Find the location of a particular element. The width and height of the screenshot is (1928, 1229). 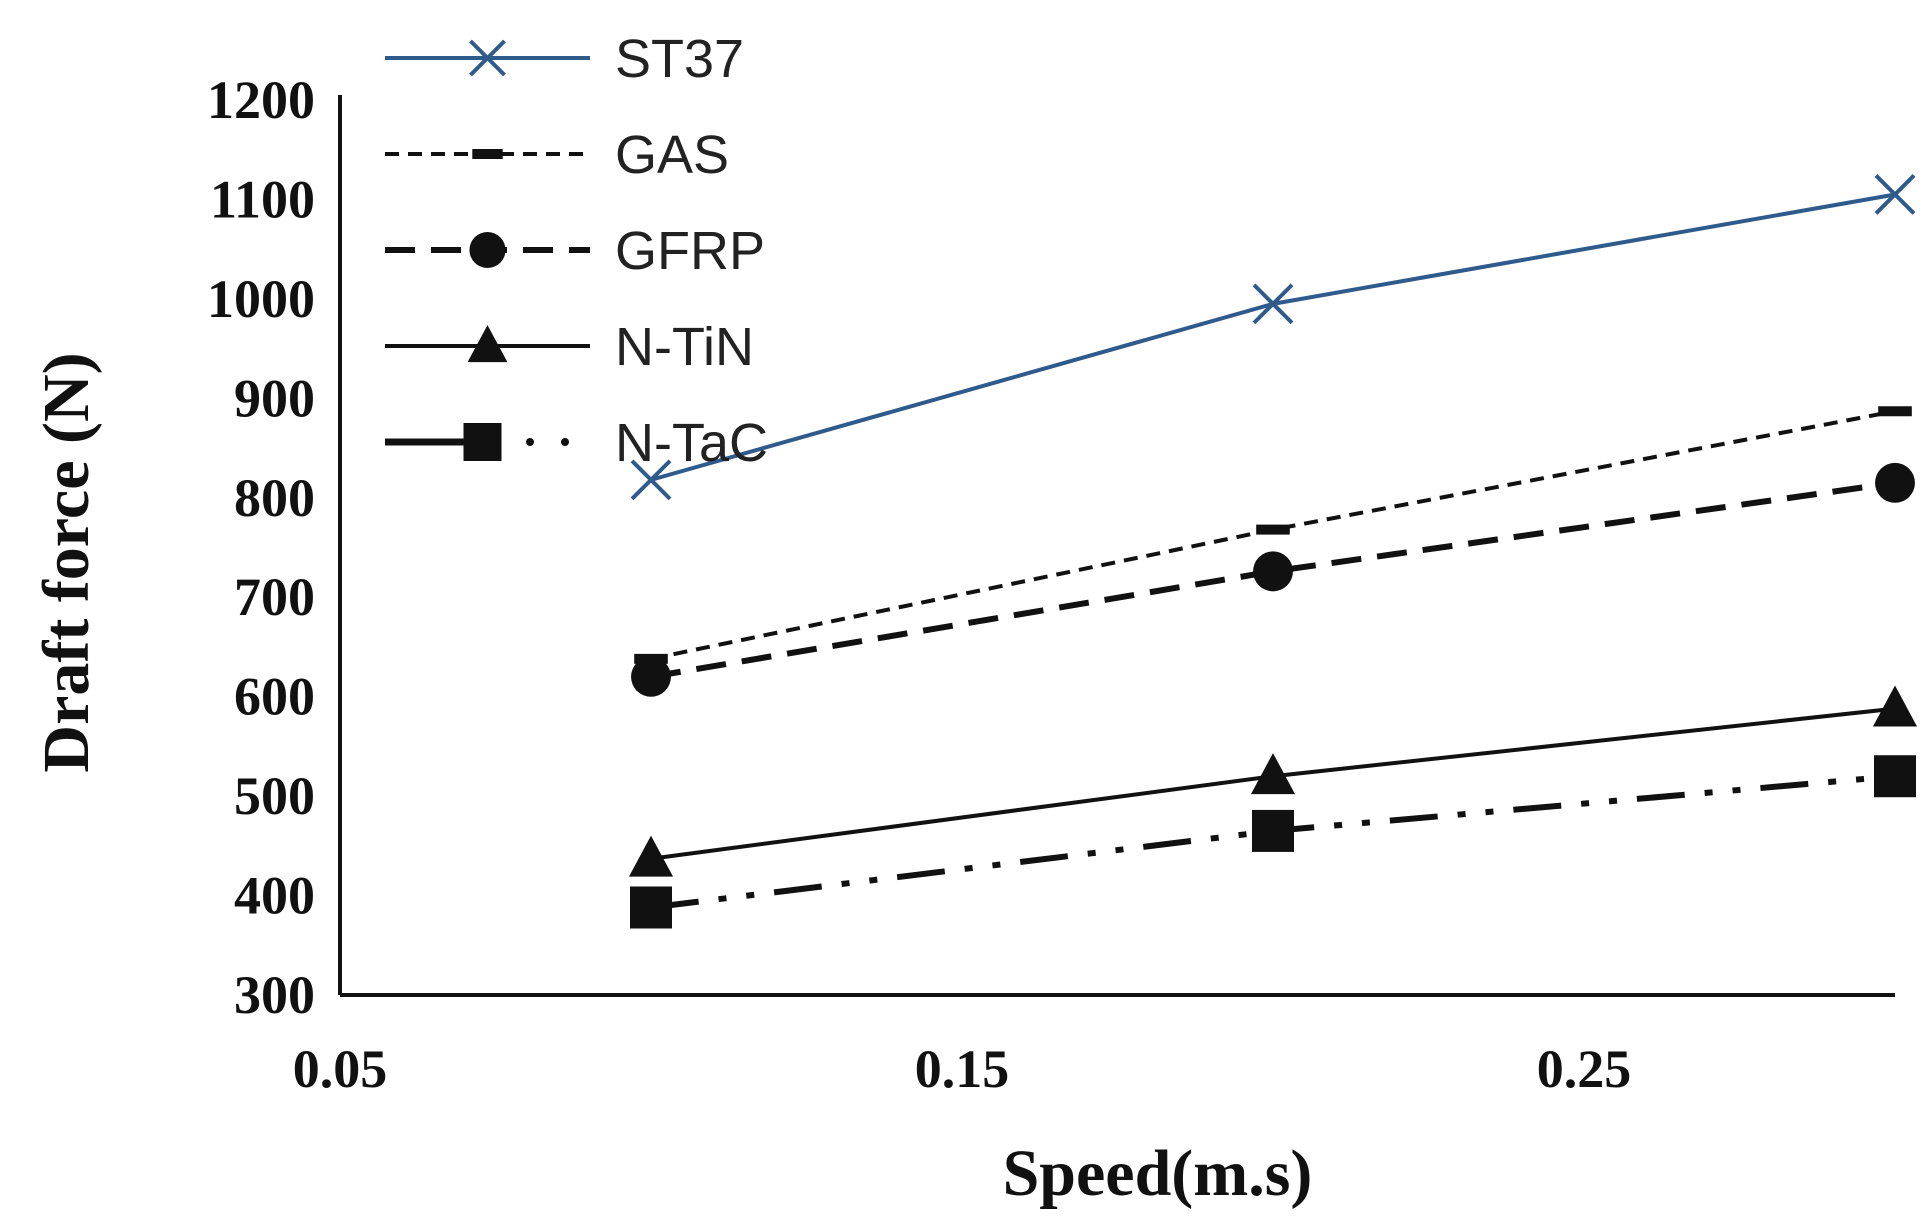

x-tick-label: 0.05 is located at coordinates (340, 1069).